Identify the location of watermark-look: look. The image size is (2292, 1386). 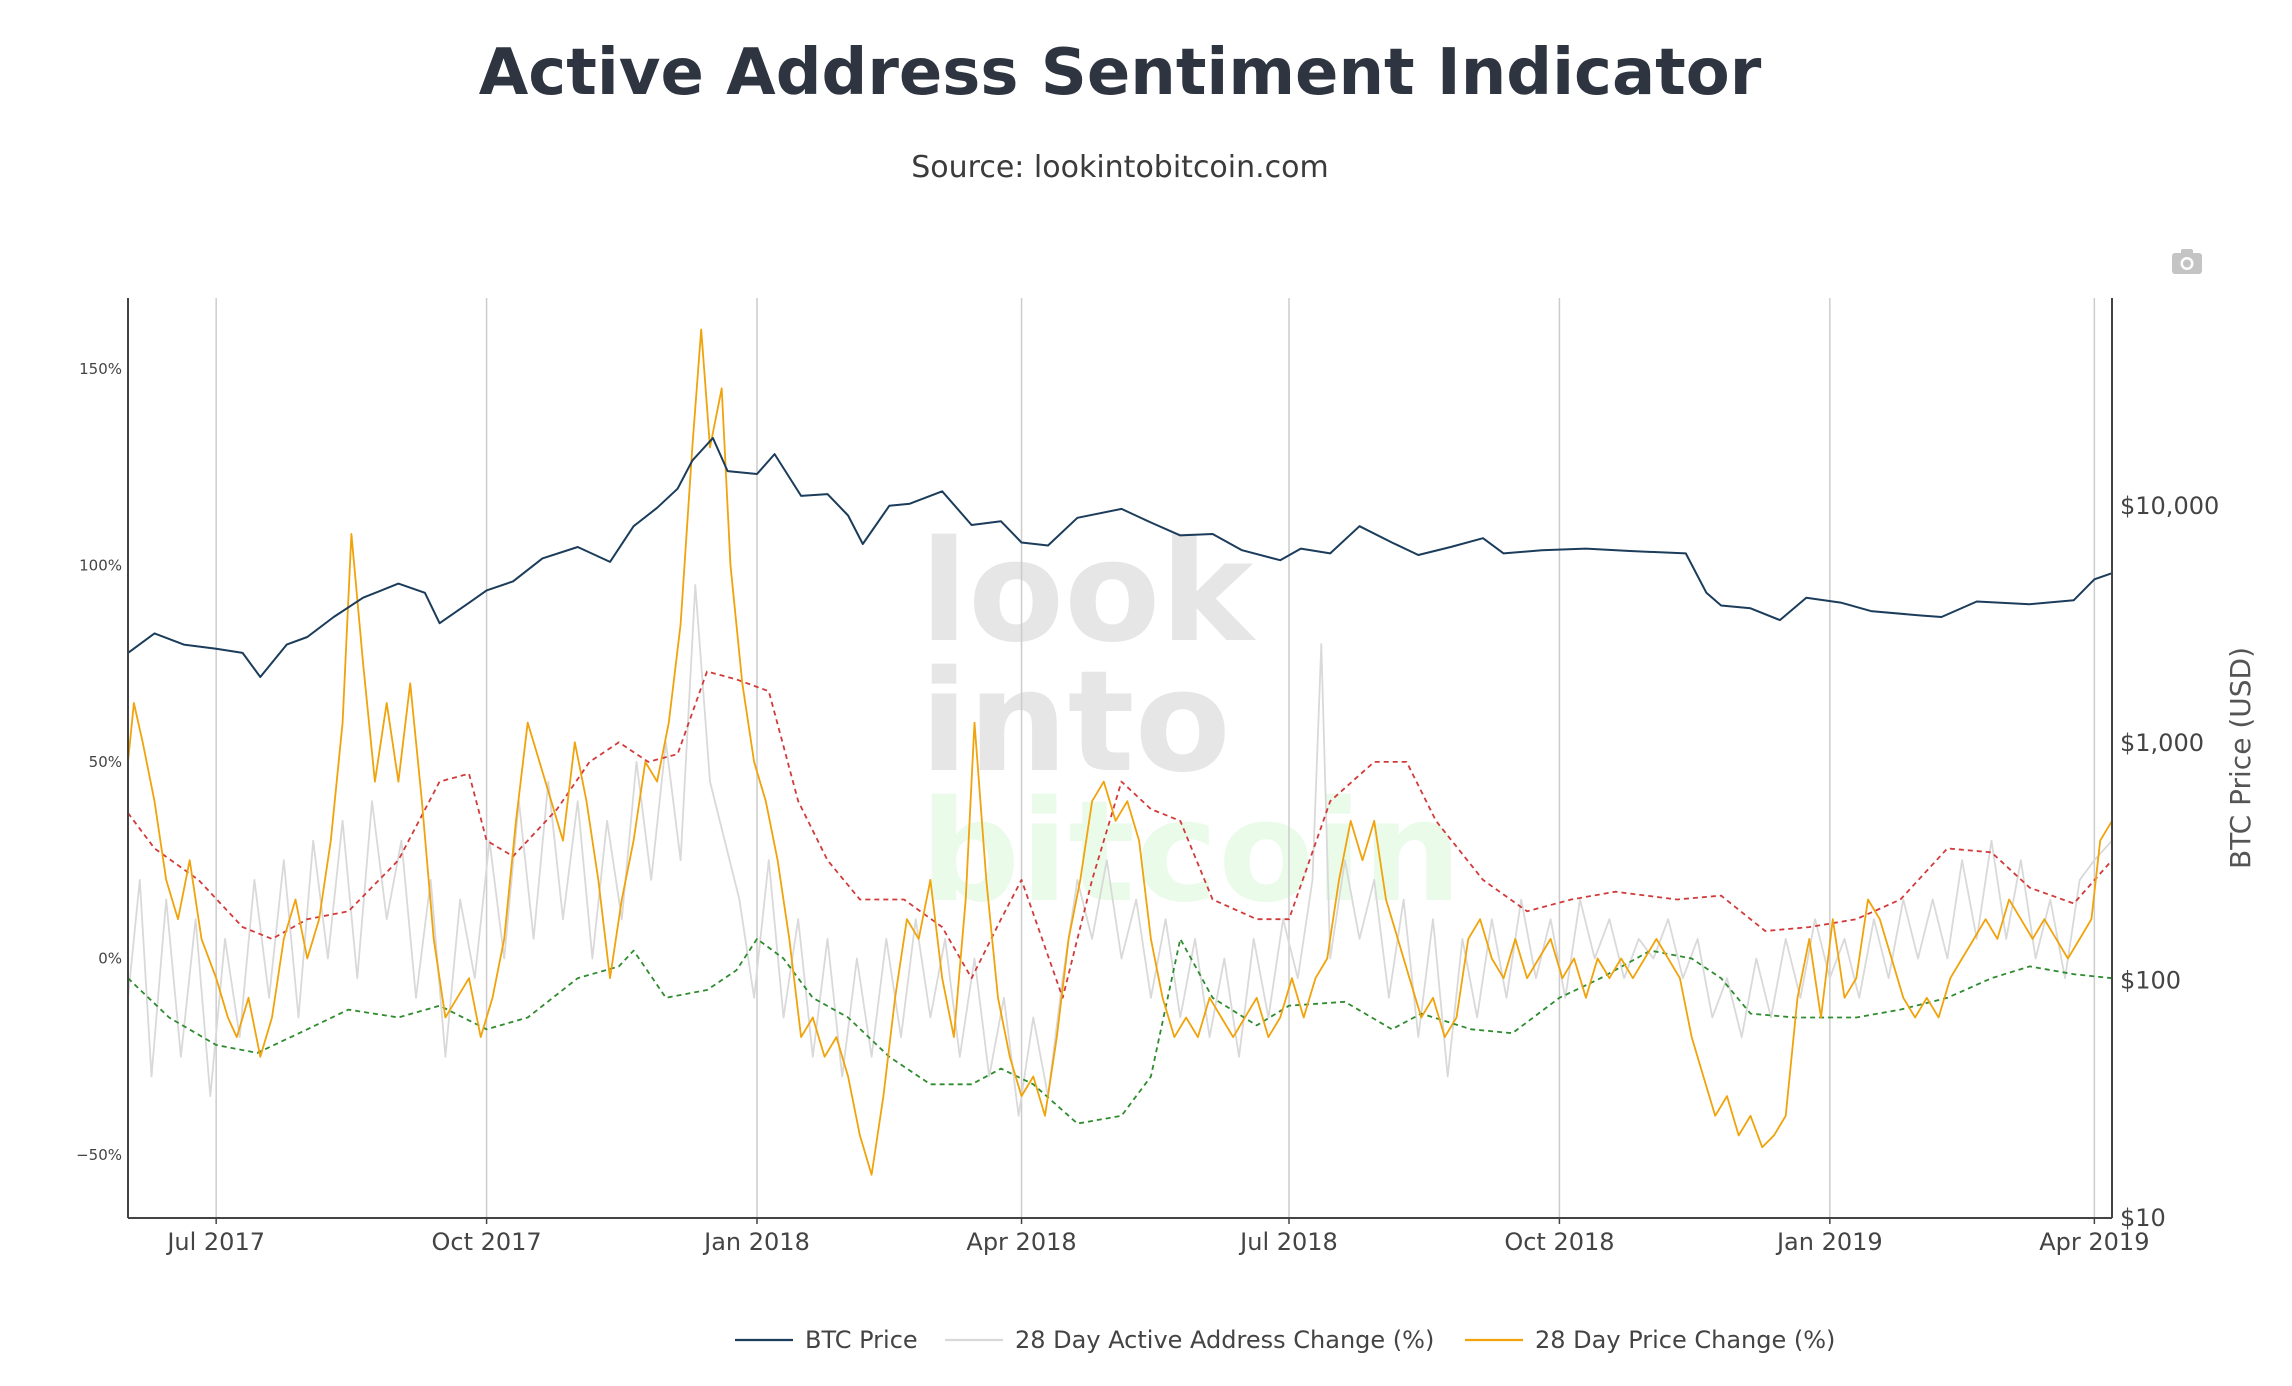
(1088, 592).